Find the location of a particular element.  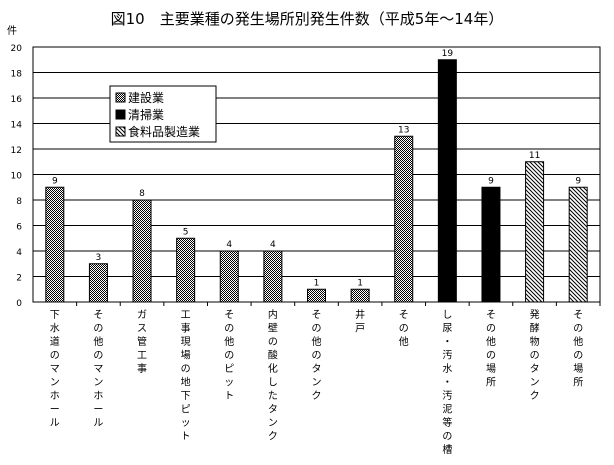

chart-title: 図10 主要業種の発生場所別発生件数（平成5年～14年） is located at coordinates (307, 19).